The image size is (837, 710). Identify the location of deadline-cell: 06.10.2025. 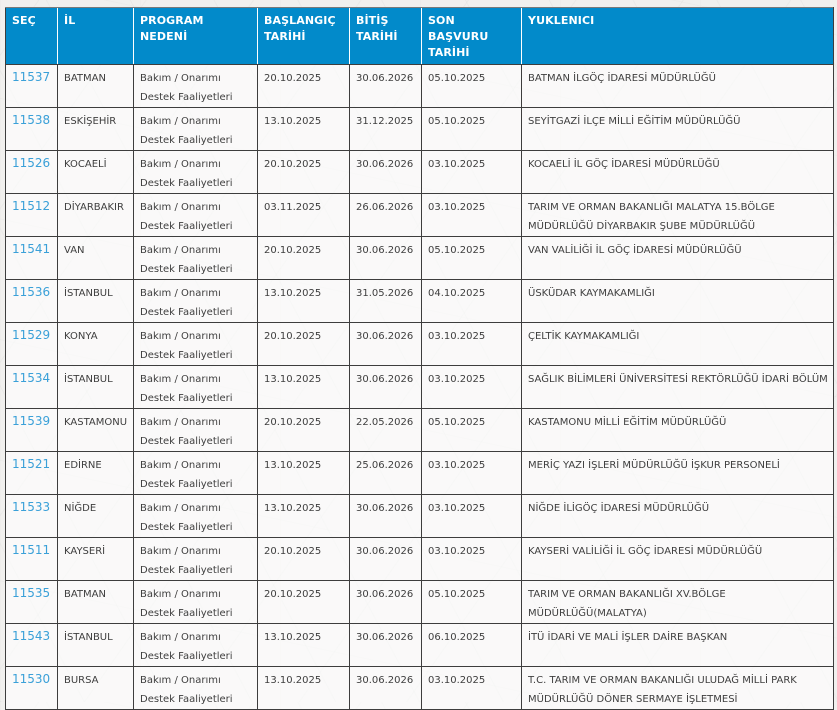
(471, 645).